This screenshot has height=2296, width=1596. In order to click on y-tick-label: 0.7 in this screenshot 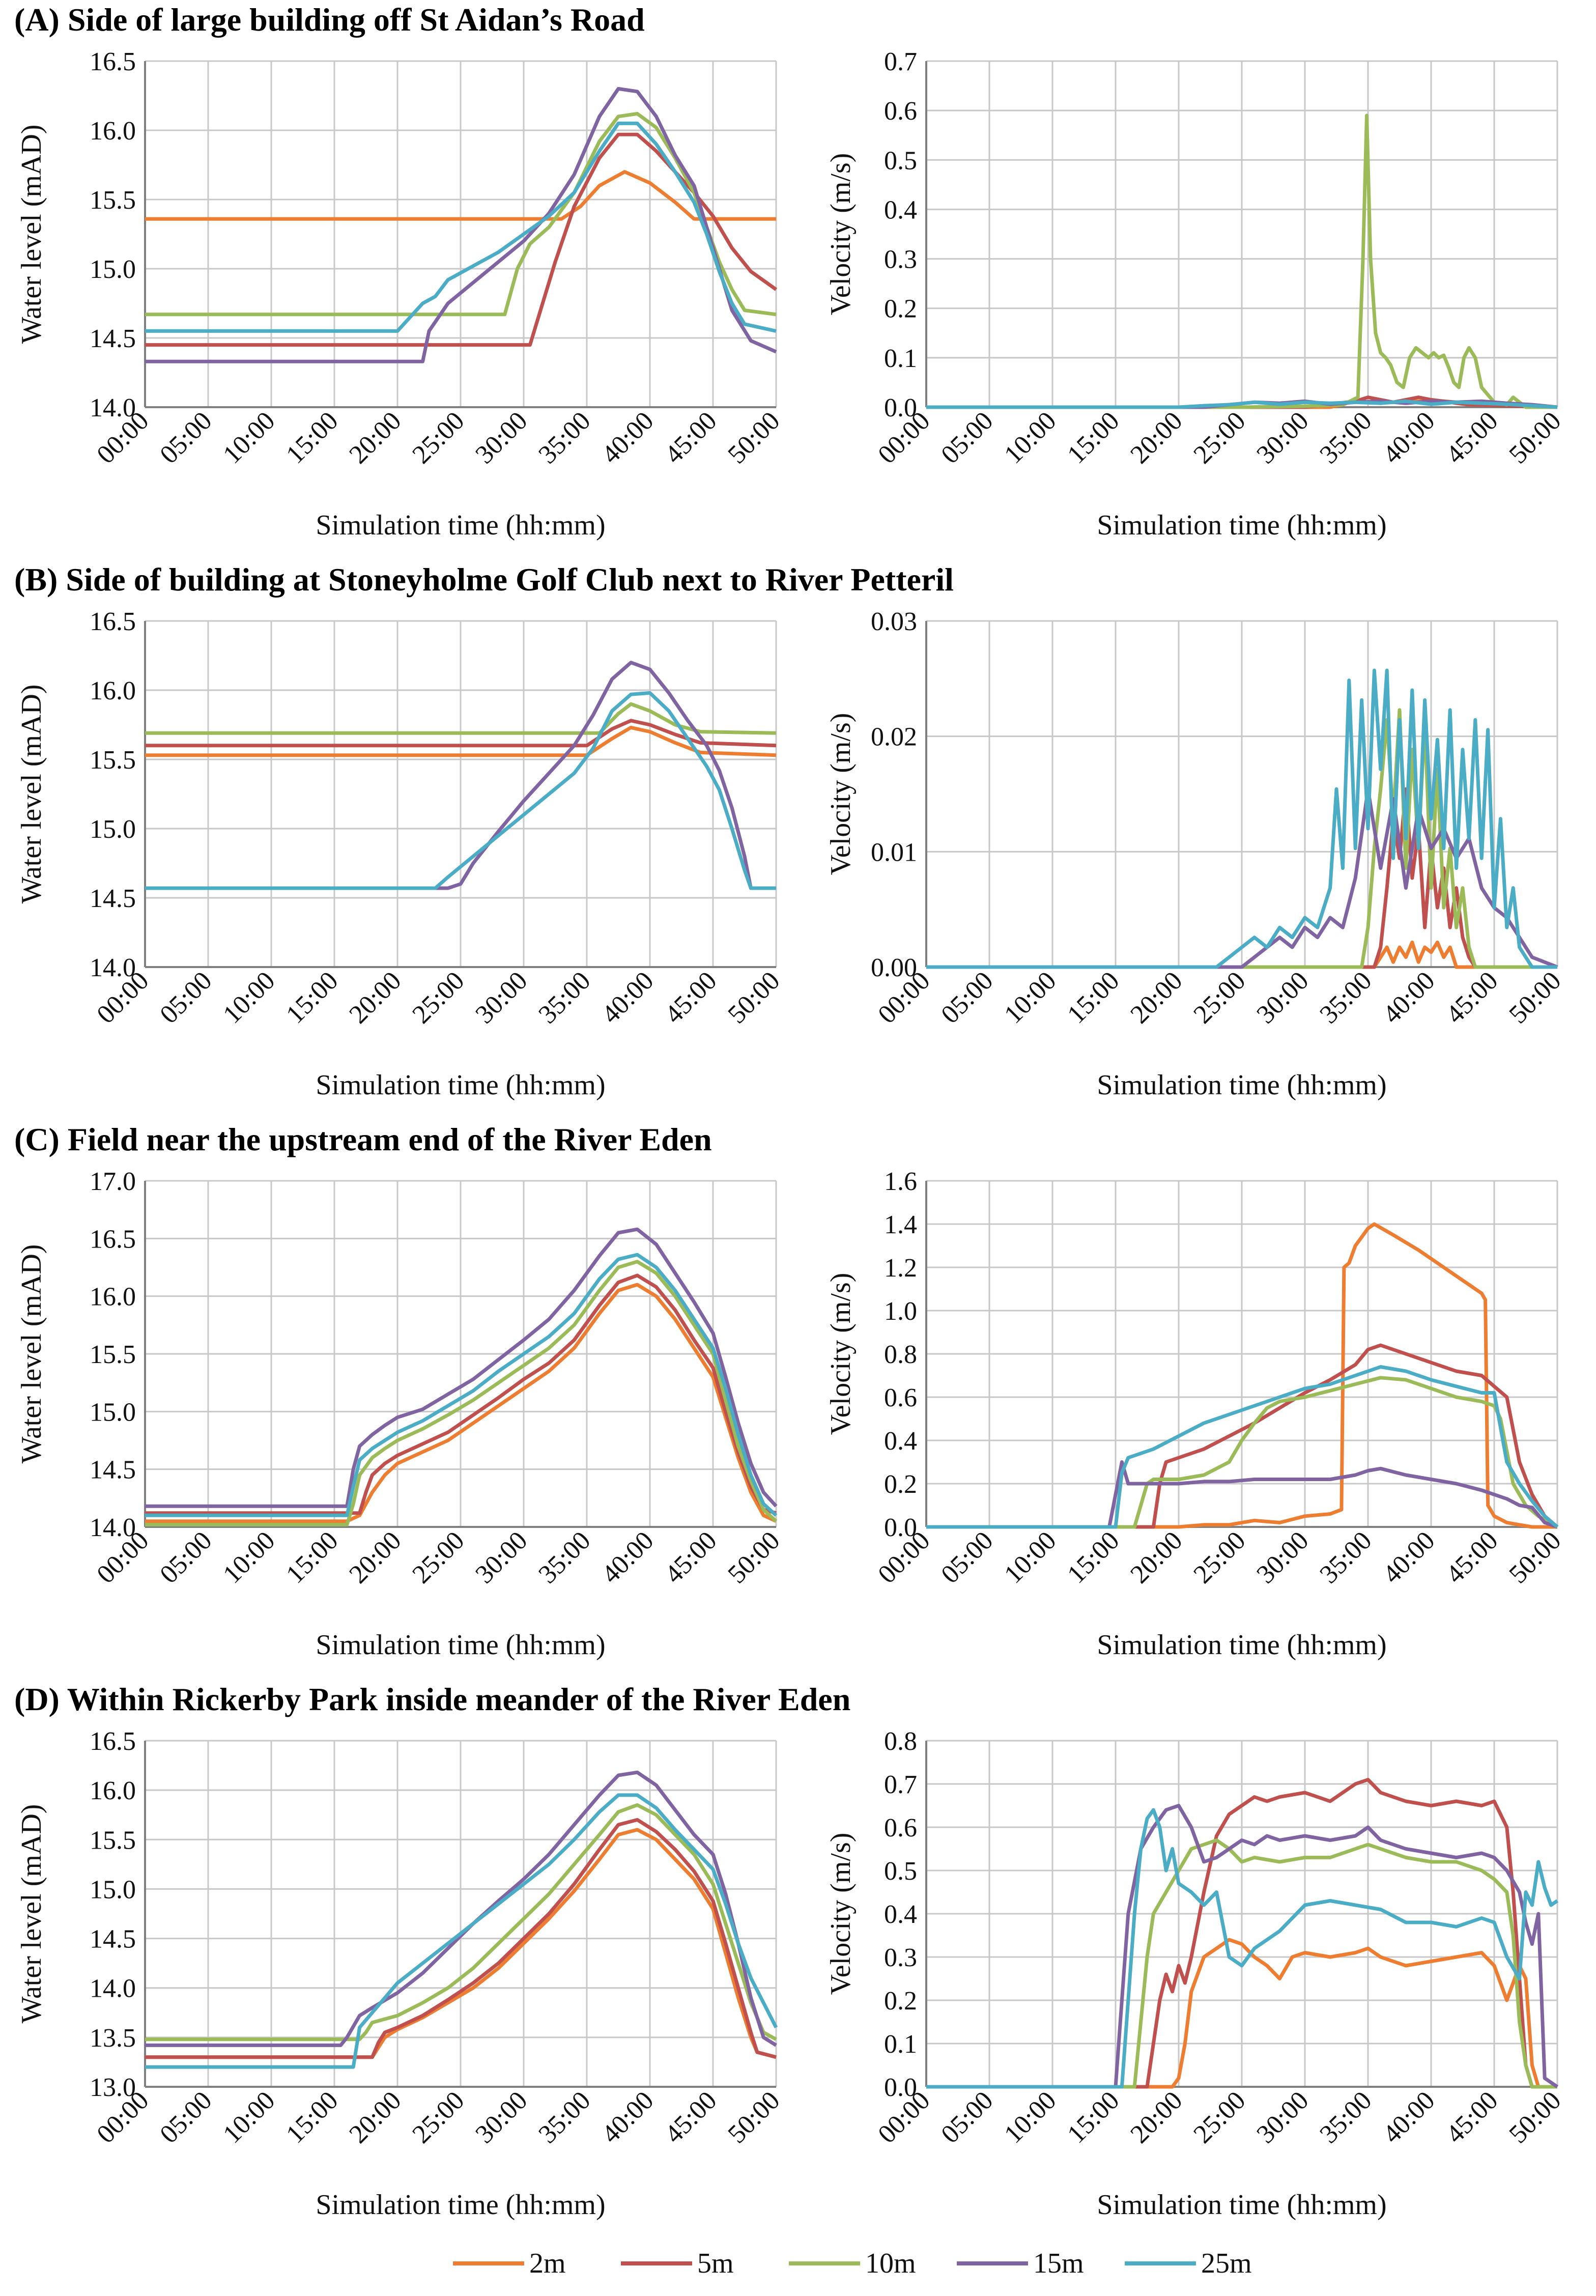, I will do `click(900, 1784)`.